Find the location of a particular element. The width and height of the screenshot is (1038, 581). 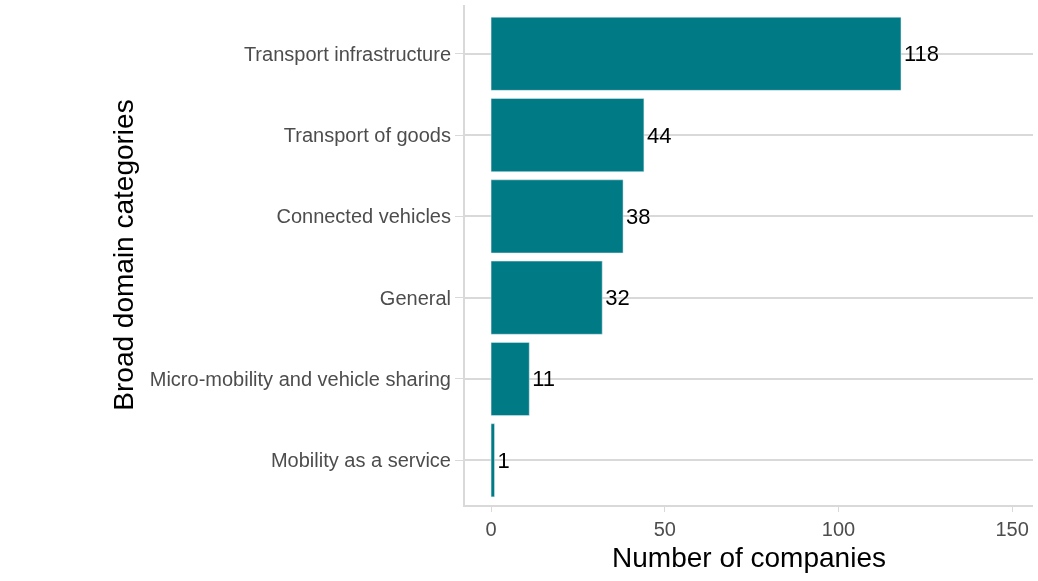

x-tick-label: 150 is located at coordinates (1012, 529).